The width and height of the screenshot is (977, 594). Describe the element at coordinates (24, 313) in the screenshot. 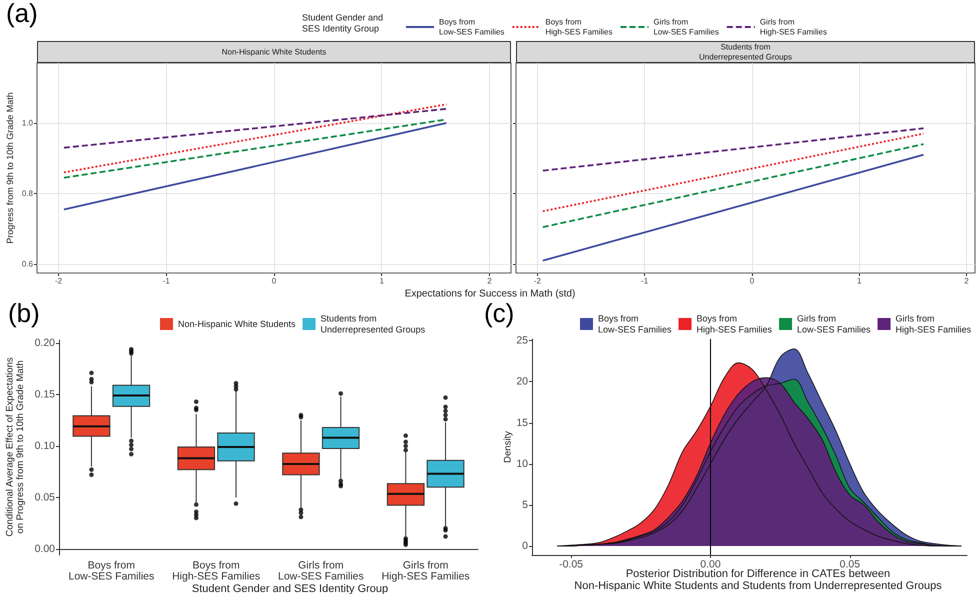

I see `text: (b)` at that location.